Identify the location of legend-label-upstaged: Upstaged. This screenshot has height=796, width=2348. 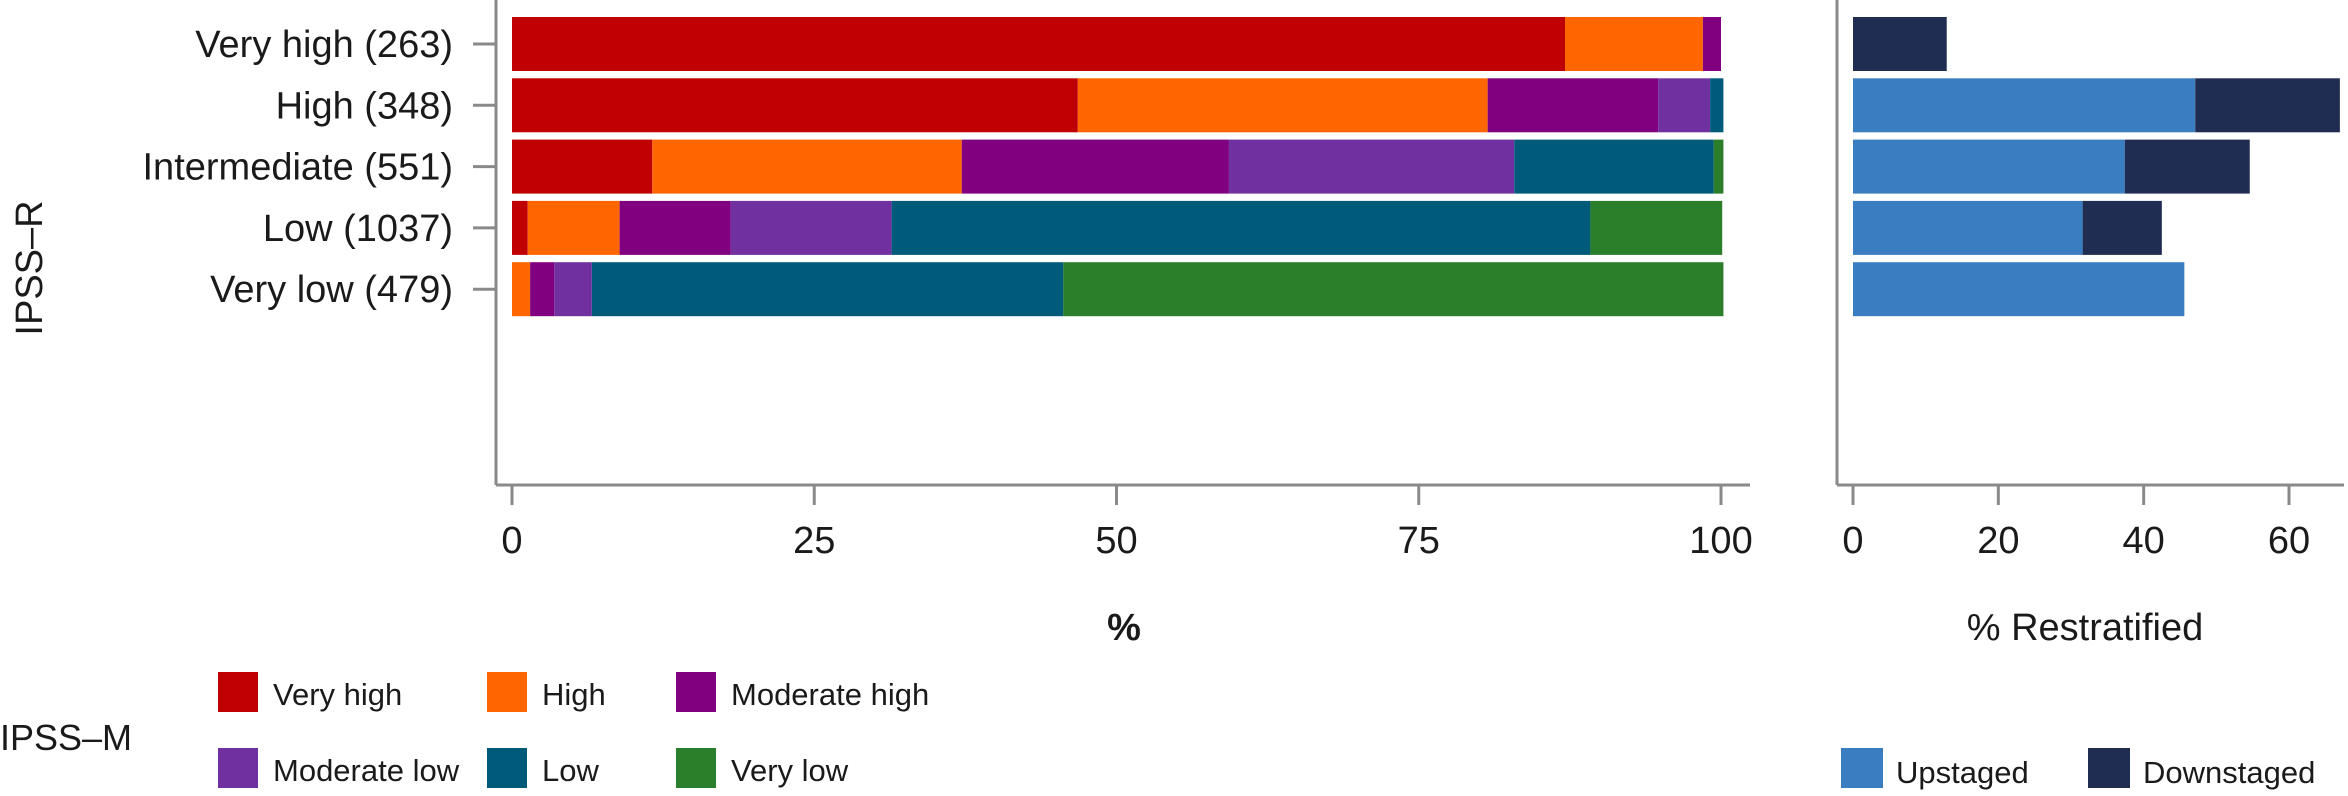
(1962, 772).